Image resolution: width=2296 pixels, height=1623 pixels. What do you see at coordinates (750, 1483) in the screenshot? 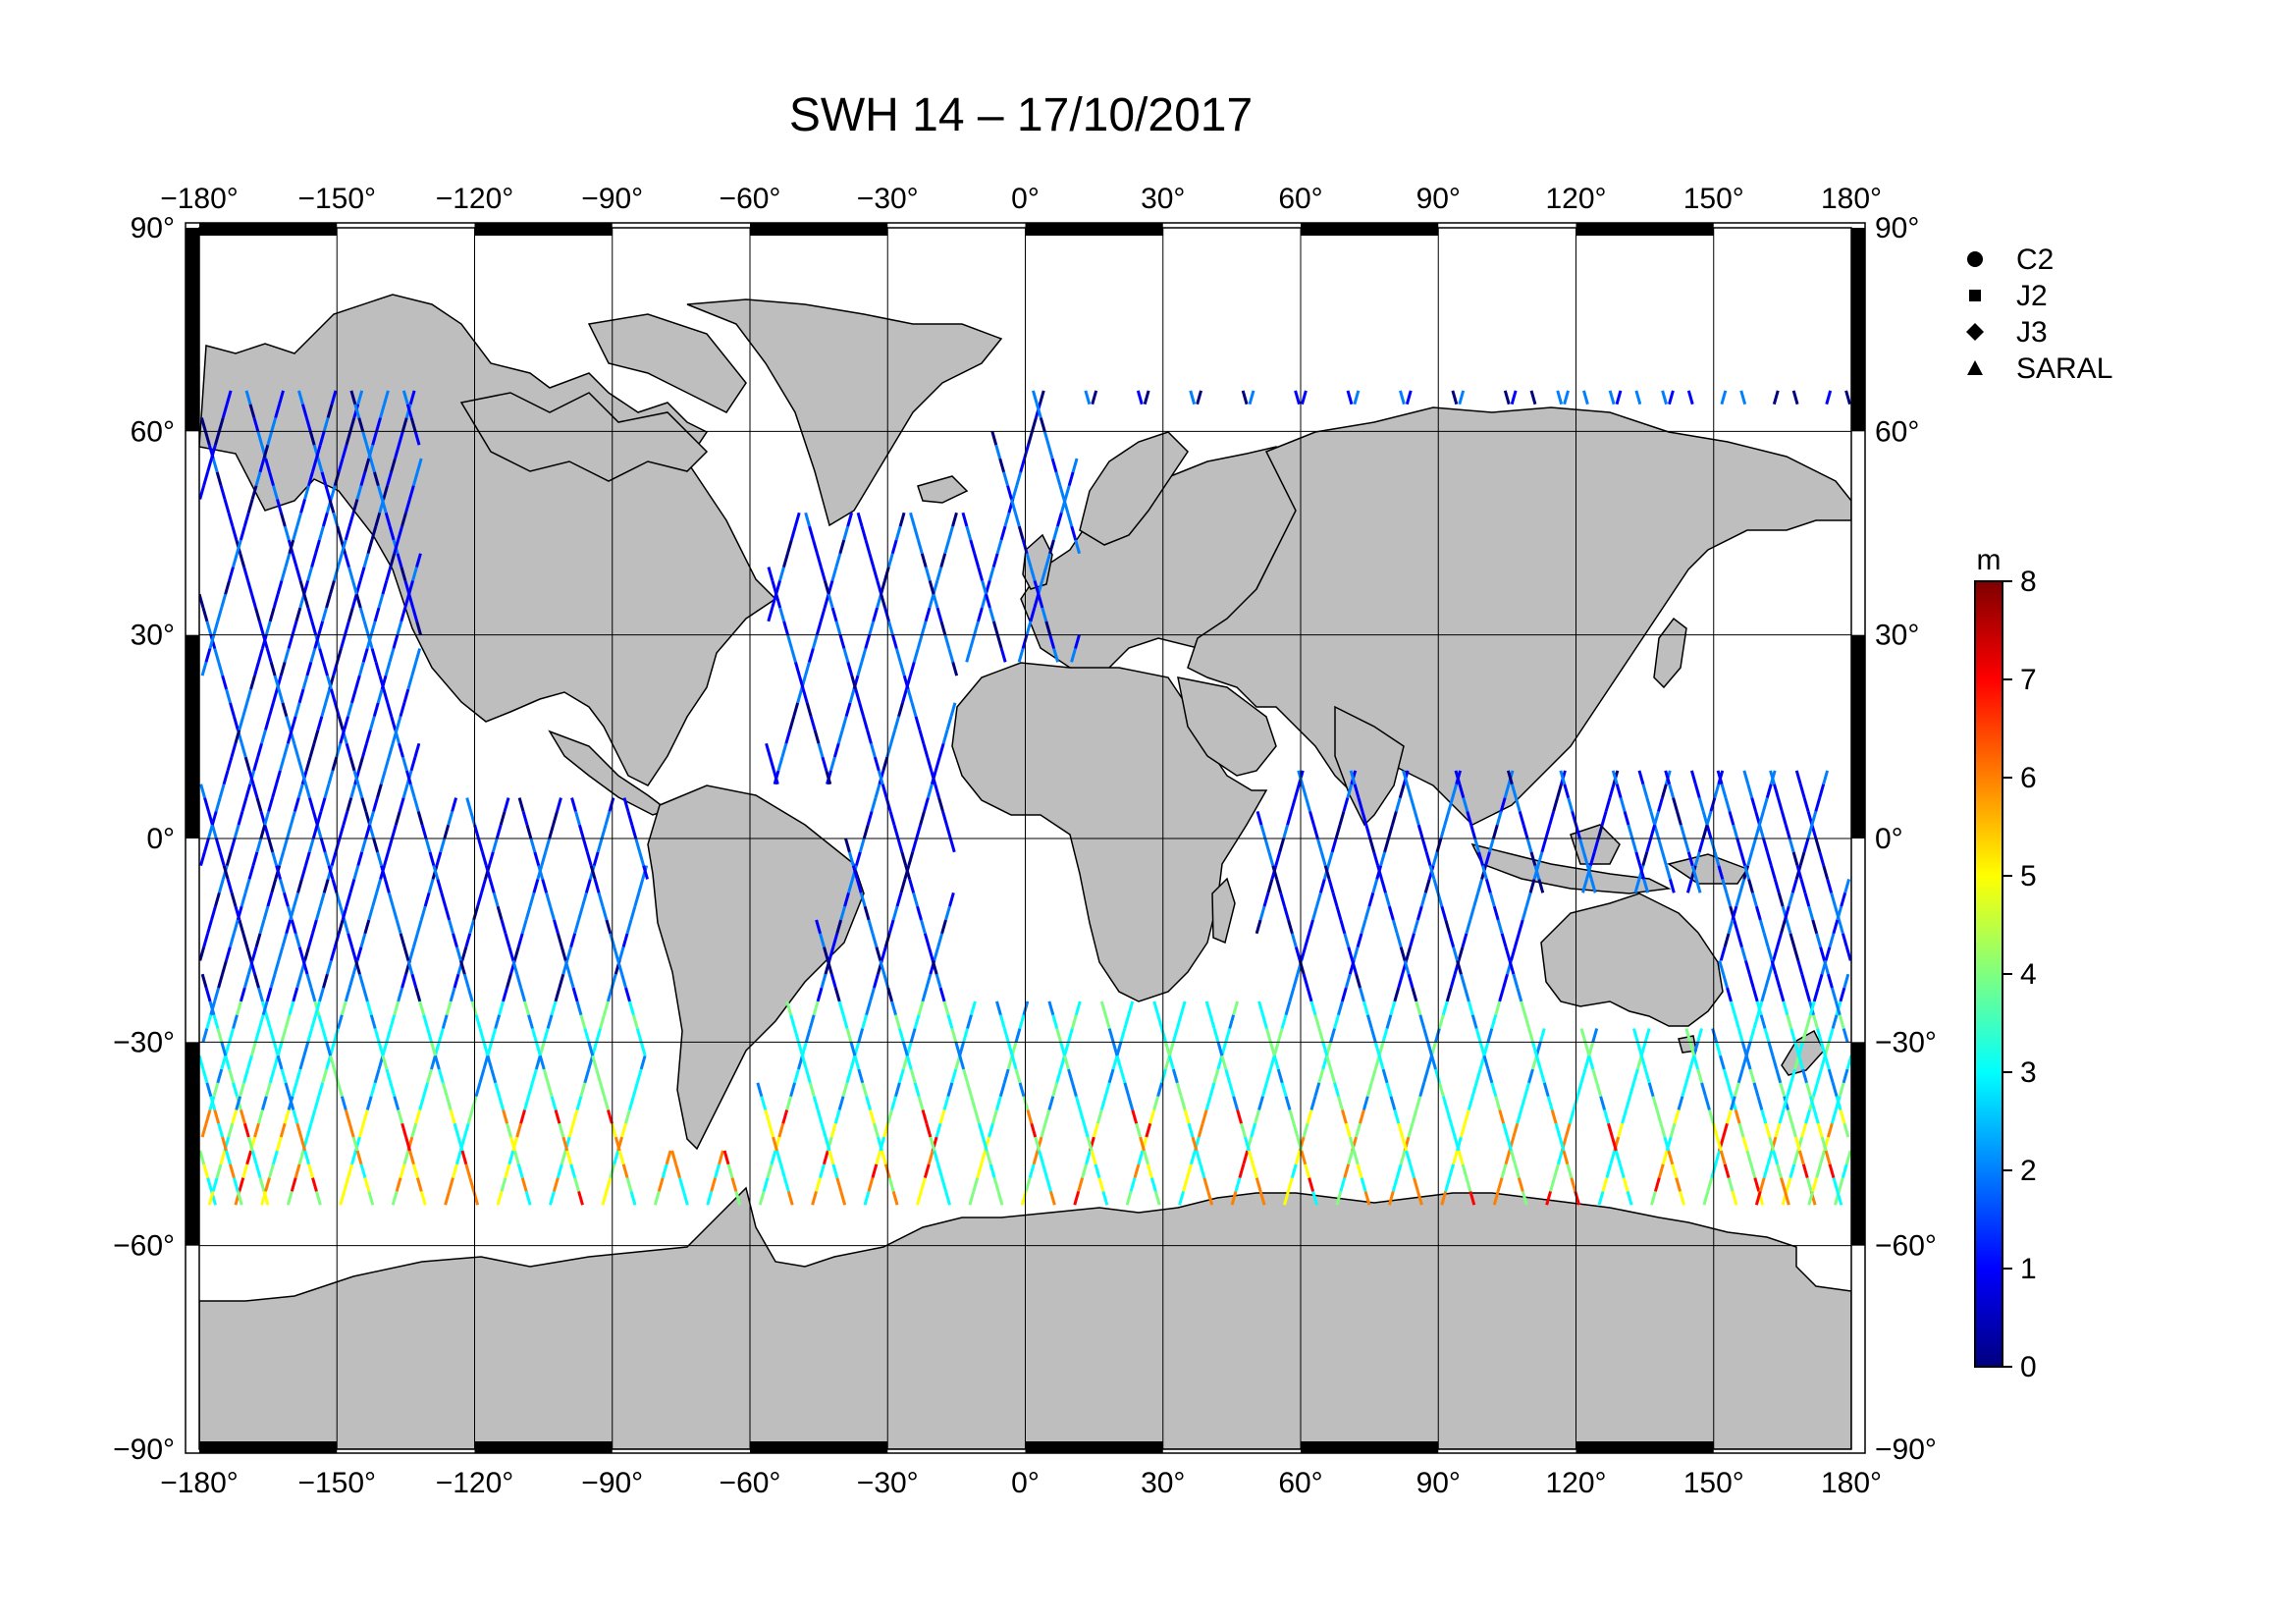
I see `longitude-label: −60°` at bounding box center [750, 1483].